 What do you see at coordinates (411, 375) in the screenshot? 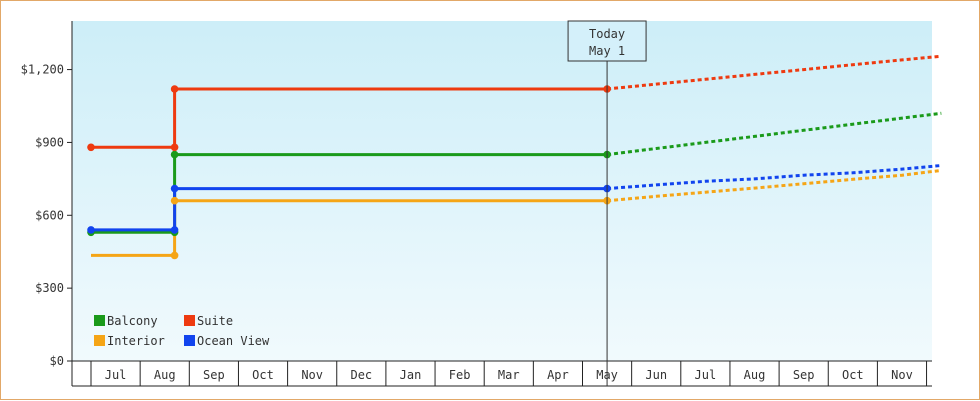
I see `x-tick-label: Jan` at bounding box center [411, 375].